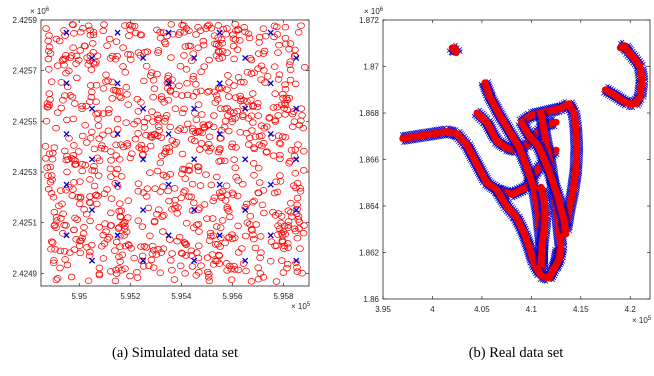 The height and width of the screenshot is (376, 654). What do you see at coordinates (543, 225) in the screenshot?
I see `track-line` at bounding box center [543, 225].